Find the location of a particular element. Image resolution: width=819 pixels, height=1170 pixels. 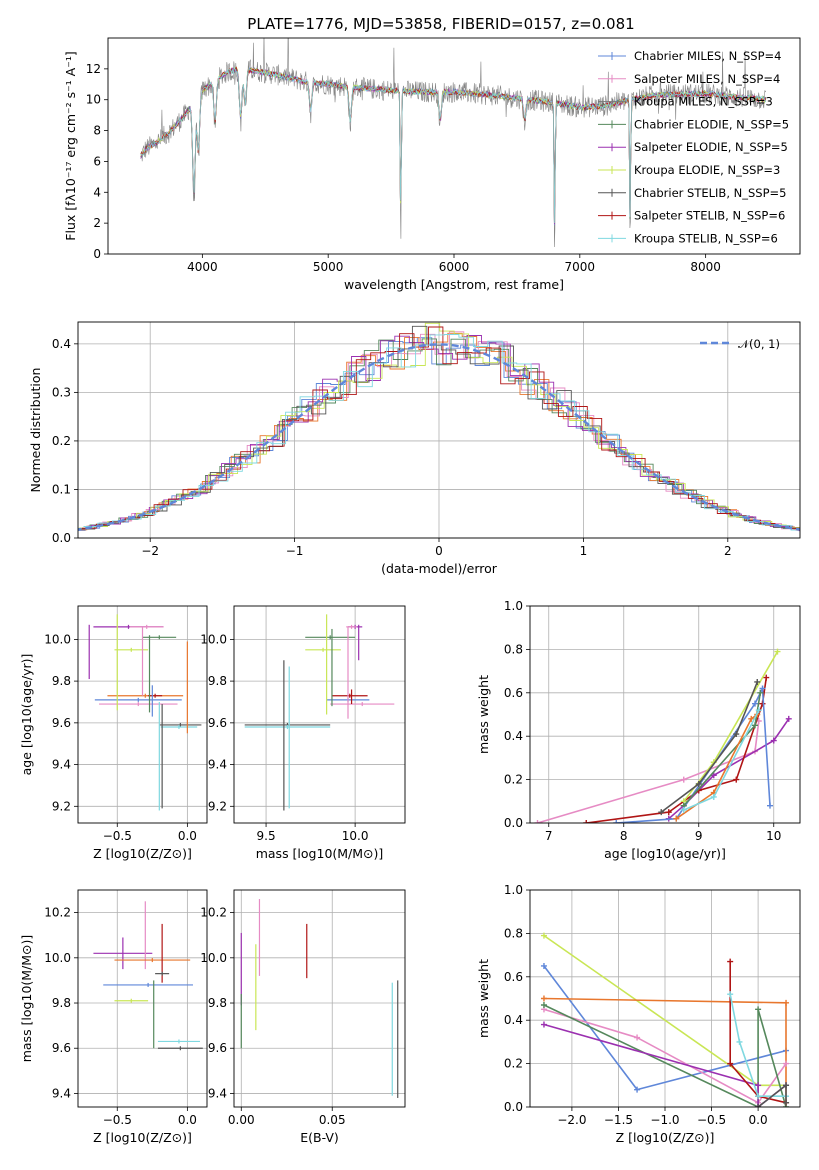

y-axis-label: mass weight is located at coordinates (483, 714).